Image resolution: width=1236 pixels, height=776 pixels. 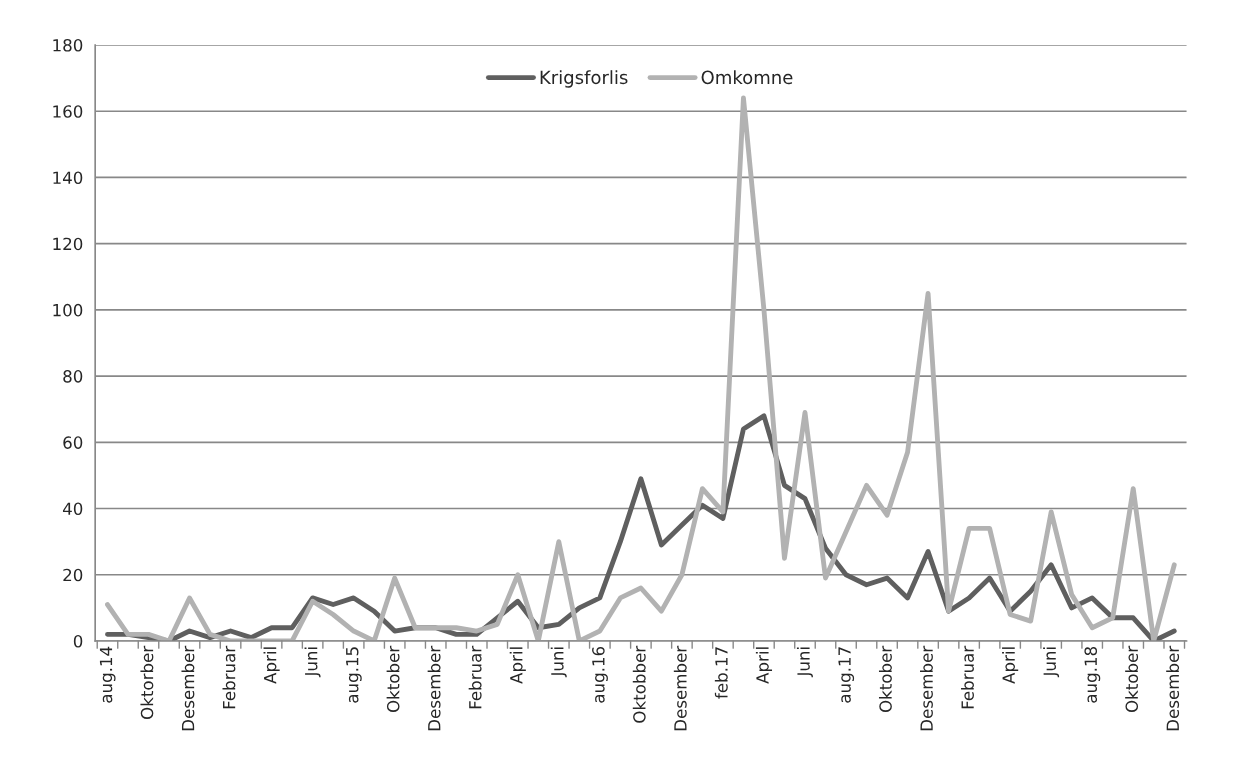 What do you see at coordinates (73, 442) in the screenshot?
I see `y-tick-label: 60` at bounding box center [73, 442].